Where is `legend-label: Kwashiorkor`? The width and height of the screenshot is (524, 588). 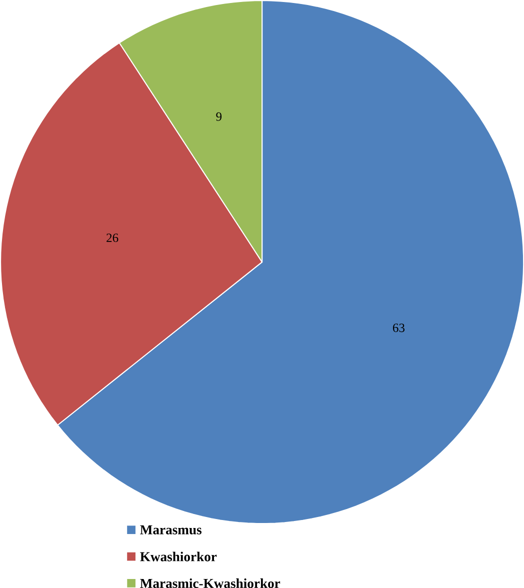
legend-label: Kwashiorkor is located at coordinates (178, 557).